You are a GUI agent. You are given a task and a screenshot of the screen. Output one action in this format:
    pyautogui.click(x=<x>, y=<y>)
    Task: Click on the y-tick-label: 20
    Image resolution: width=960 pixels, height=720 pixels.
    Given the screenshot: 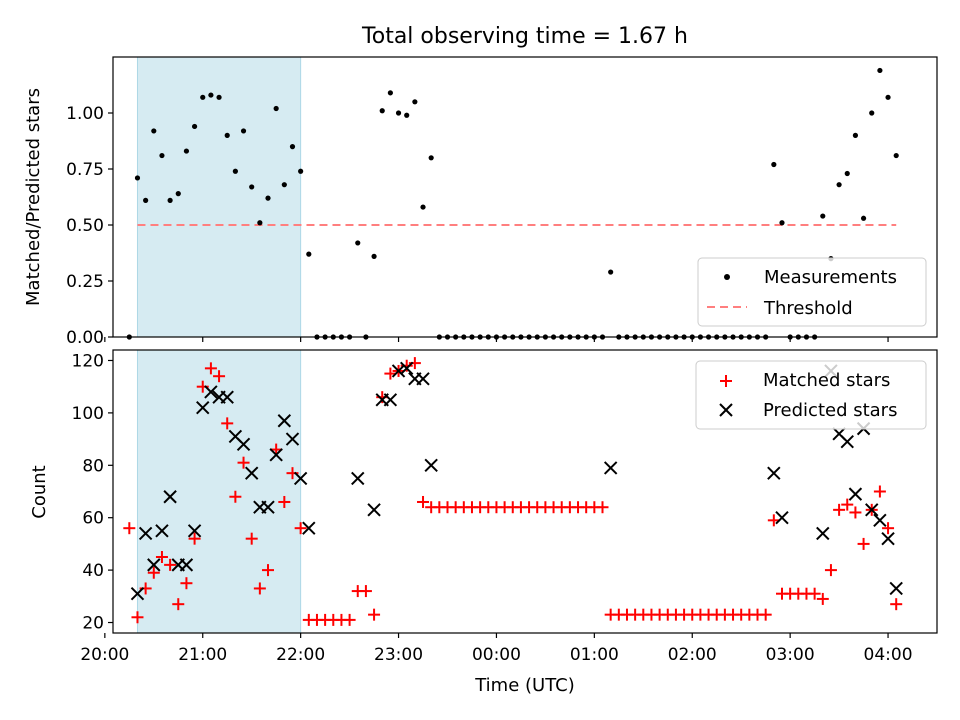 What is the action you would take?
    pyautogui.click(x=93, y=624)
    